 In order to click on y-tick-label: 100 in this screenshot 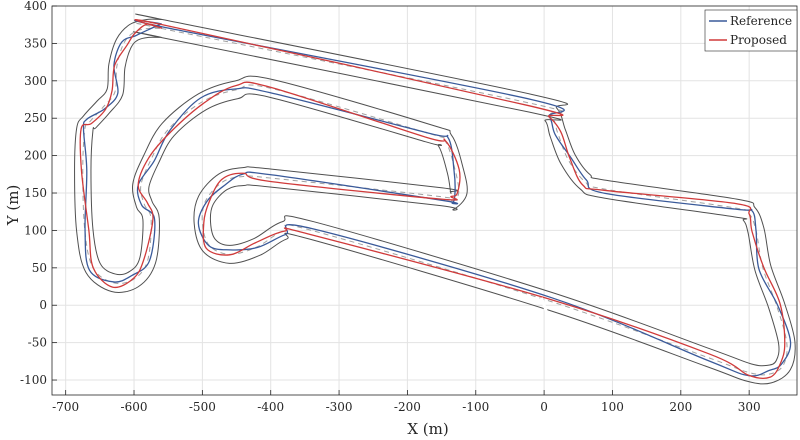, I will do `click(35, 230)`.